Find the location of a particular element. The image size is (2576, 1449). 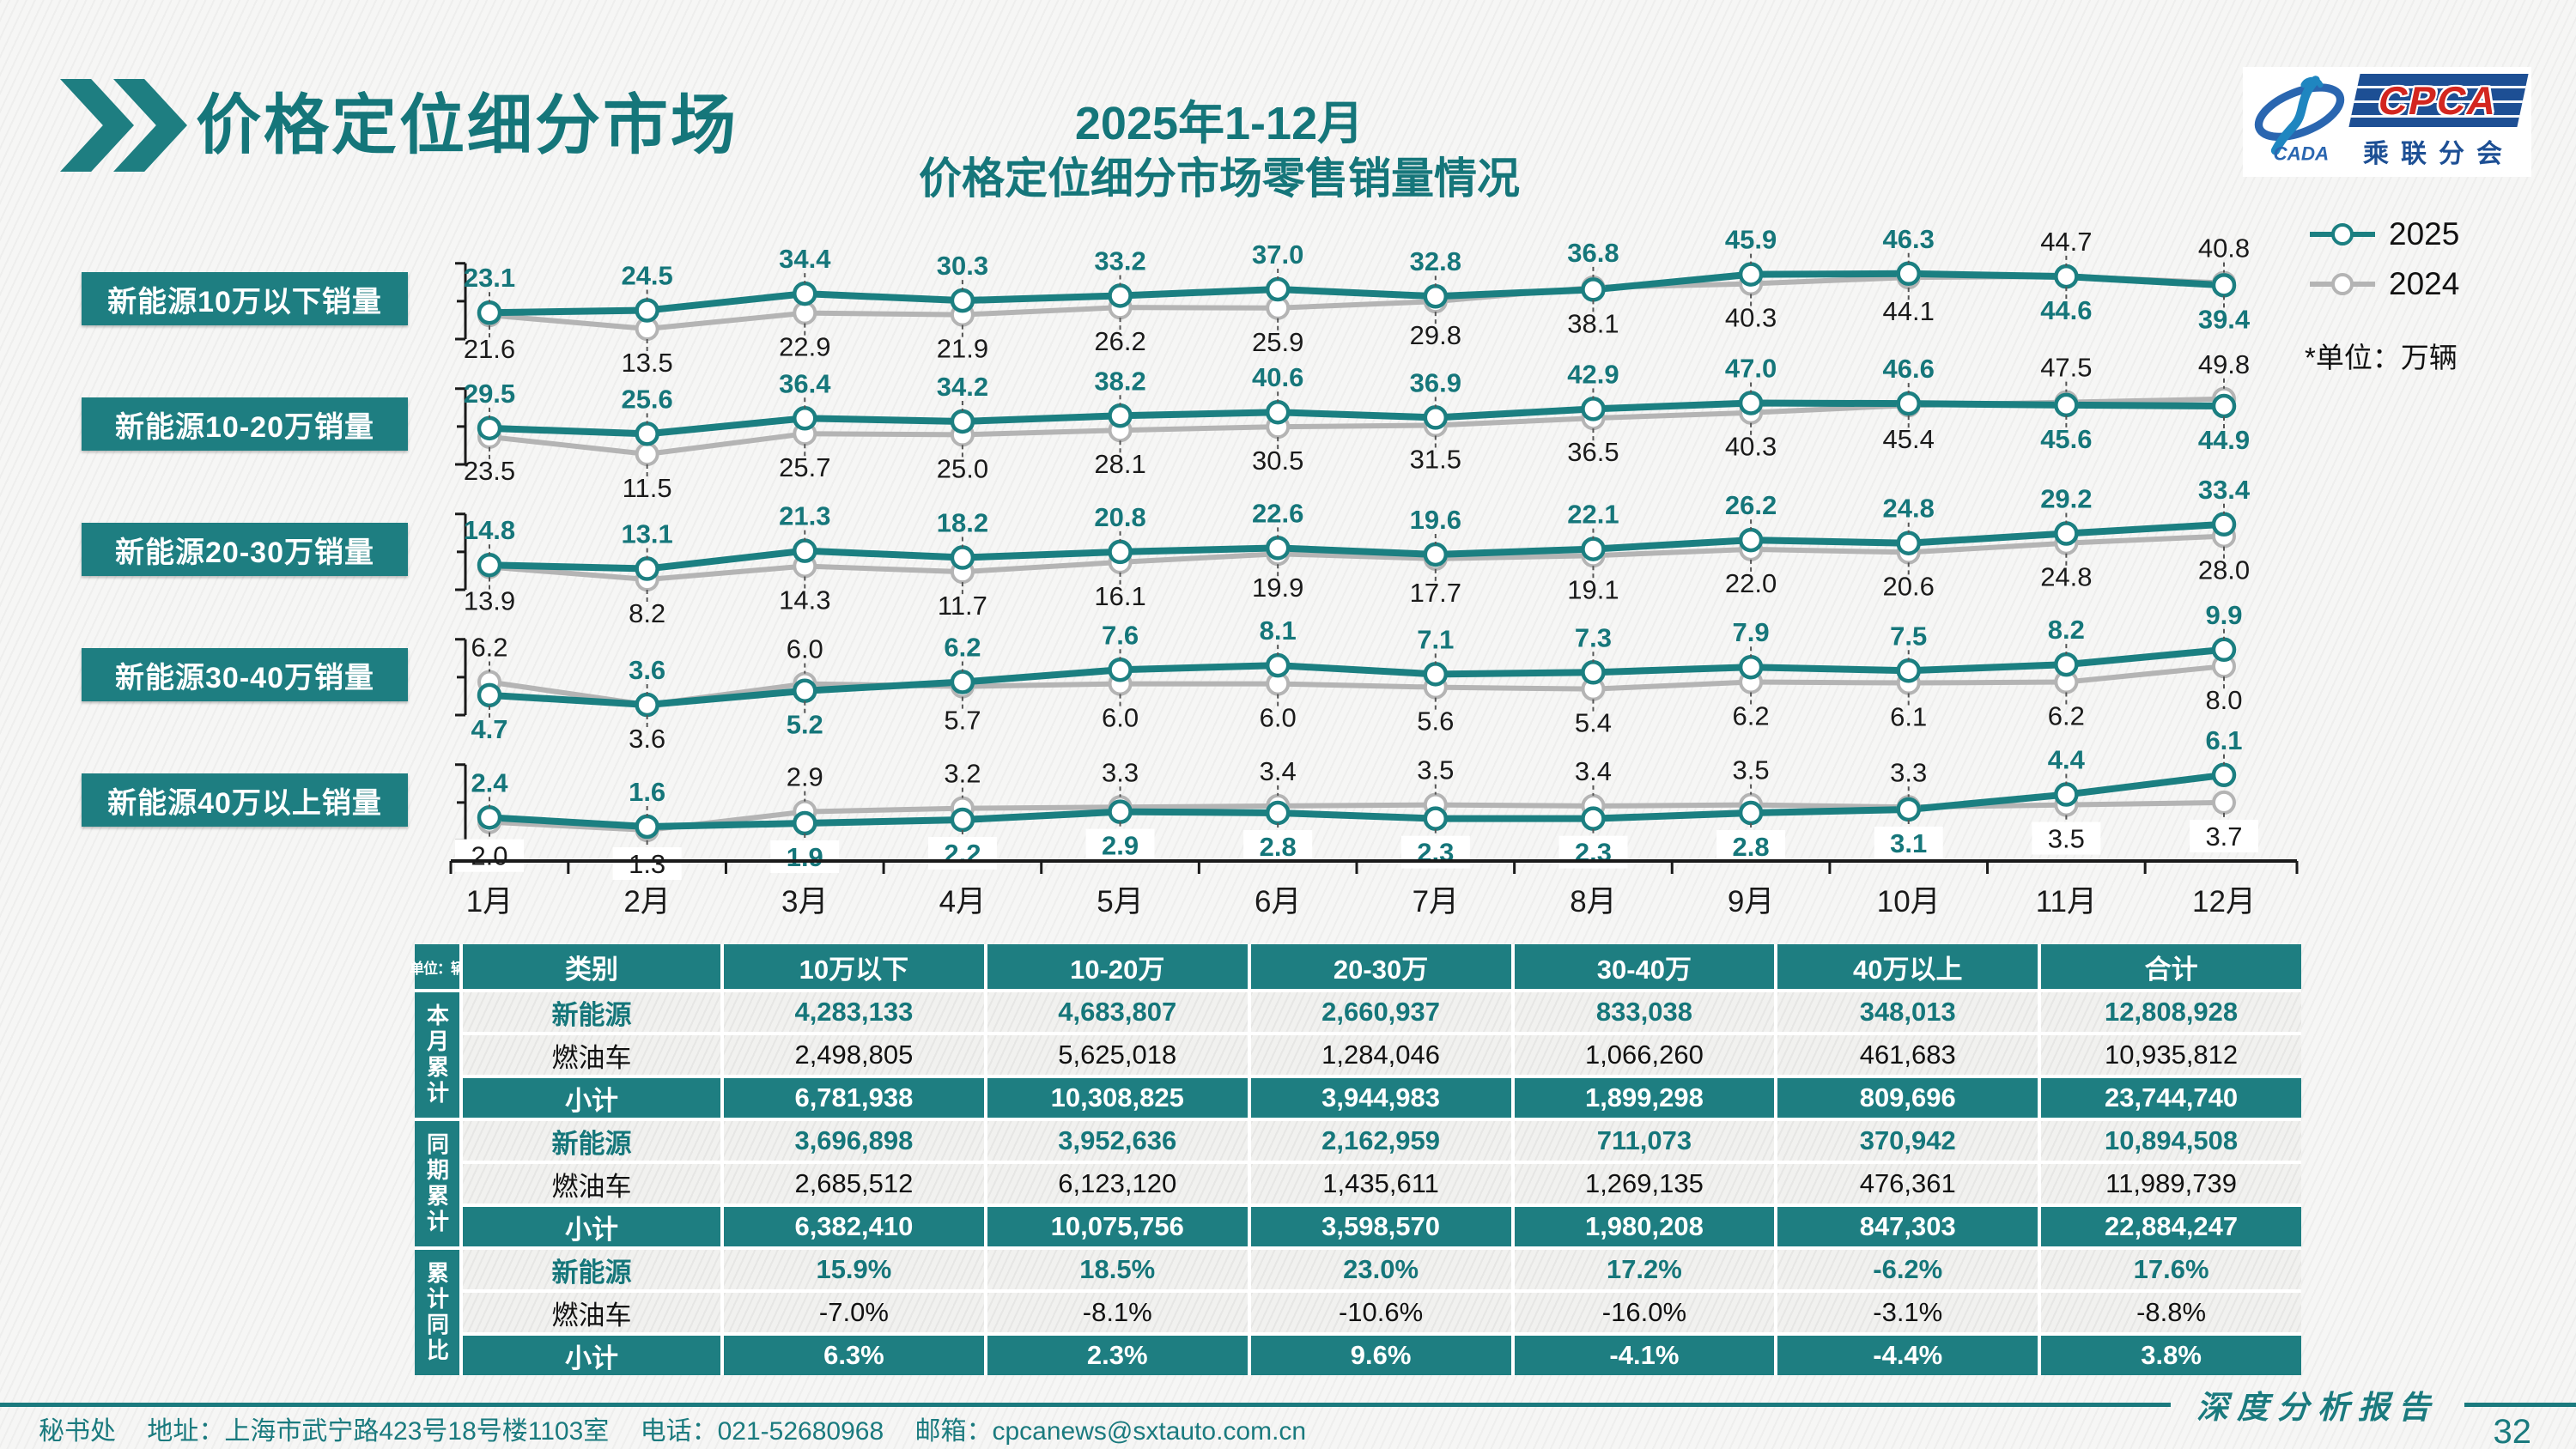

chart-legend: 2025 2024 is located at coordinates (2383, 259).